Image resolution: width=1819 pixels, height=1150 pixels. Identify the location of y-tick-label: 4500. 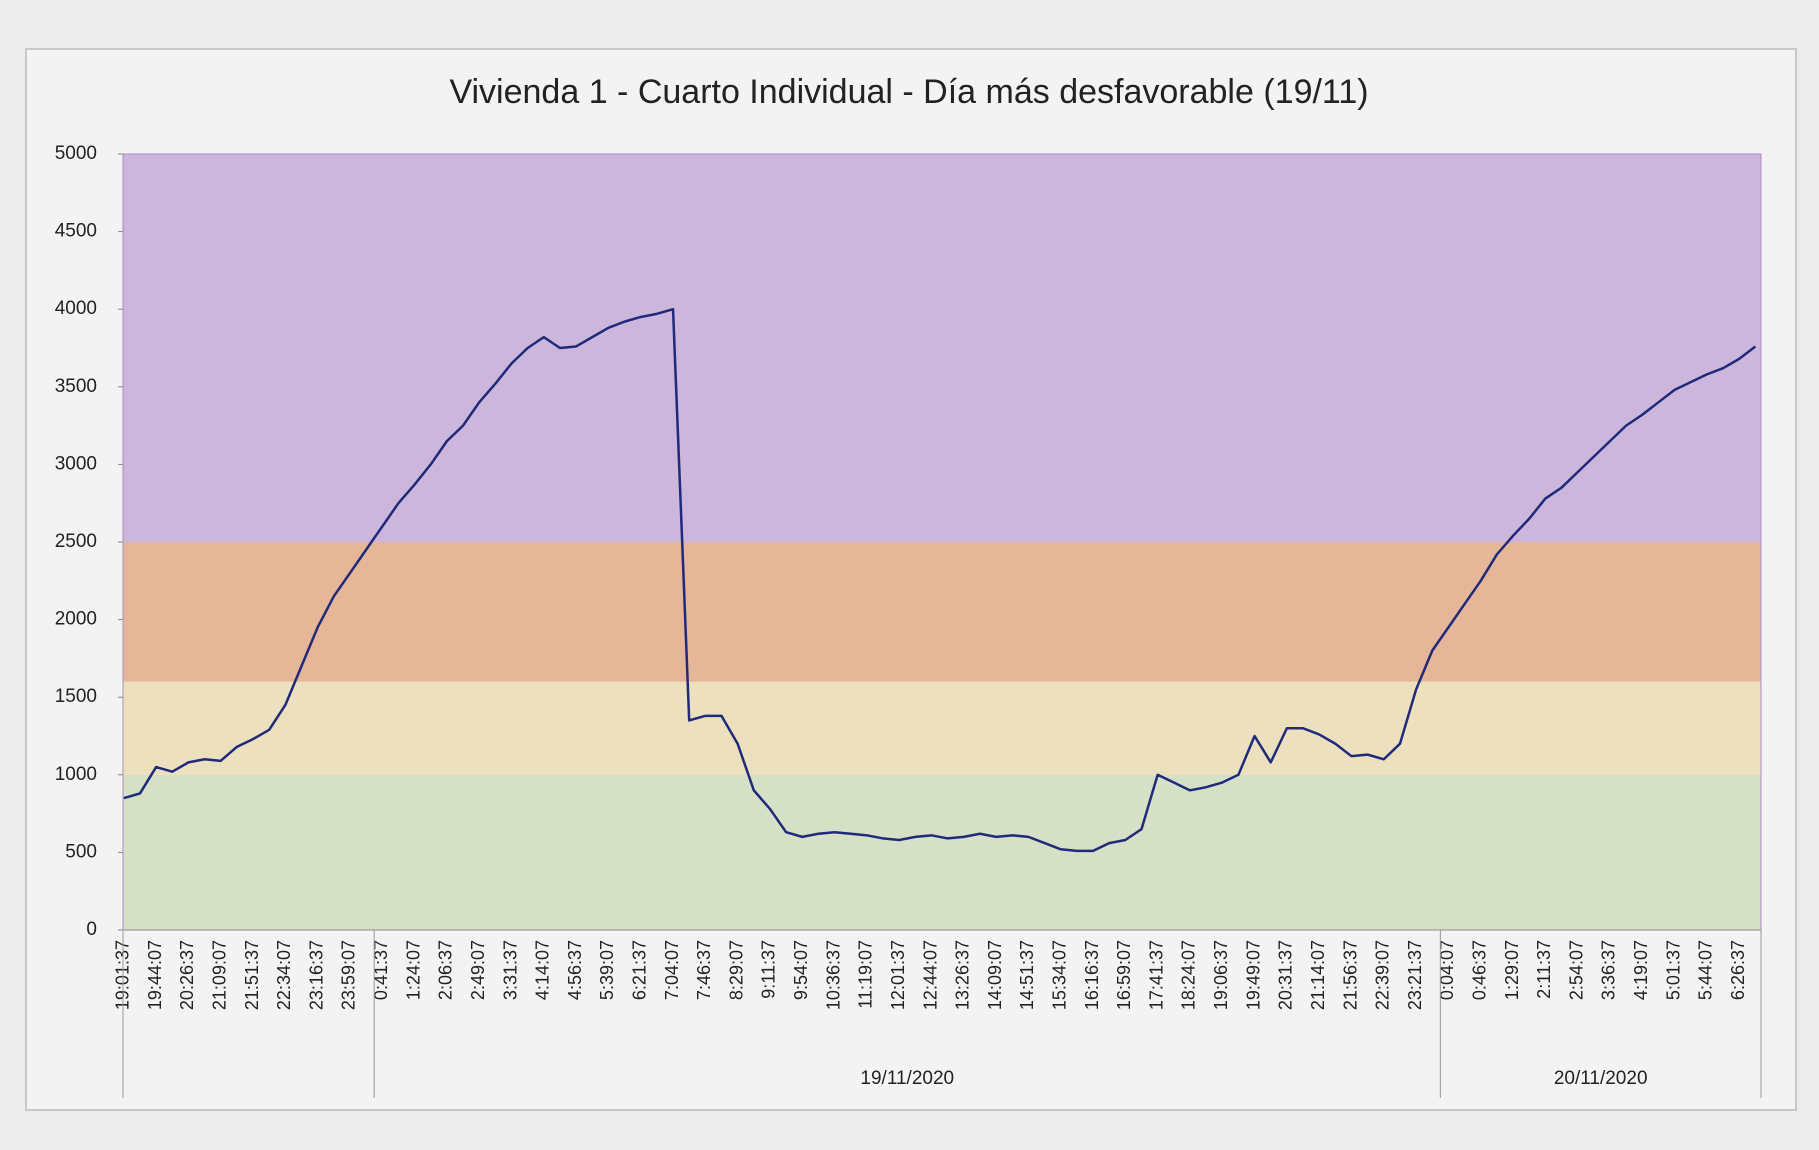
(76, 231).